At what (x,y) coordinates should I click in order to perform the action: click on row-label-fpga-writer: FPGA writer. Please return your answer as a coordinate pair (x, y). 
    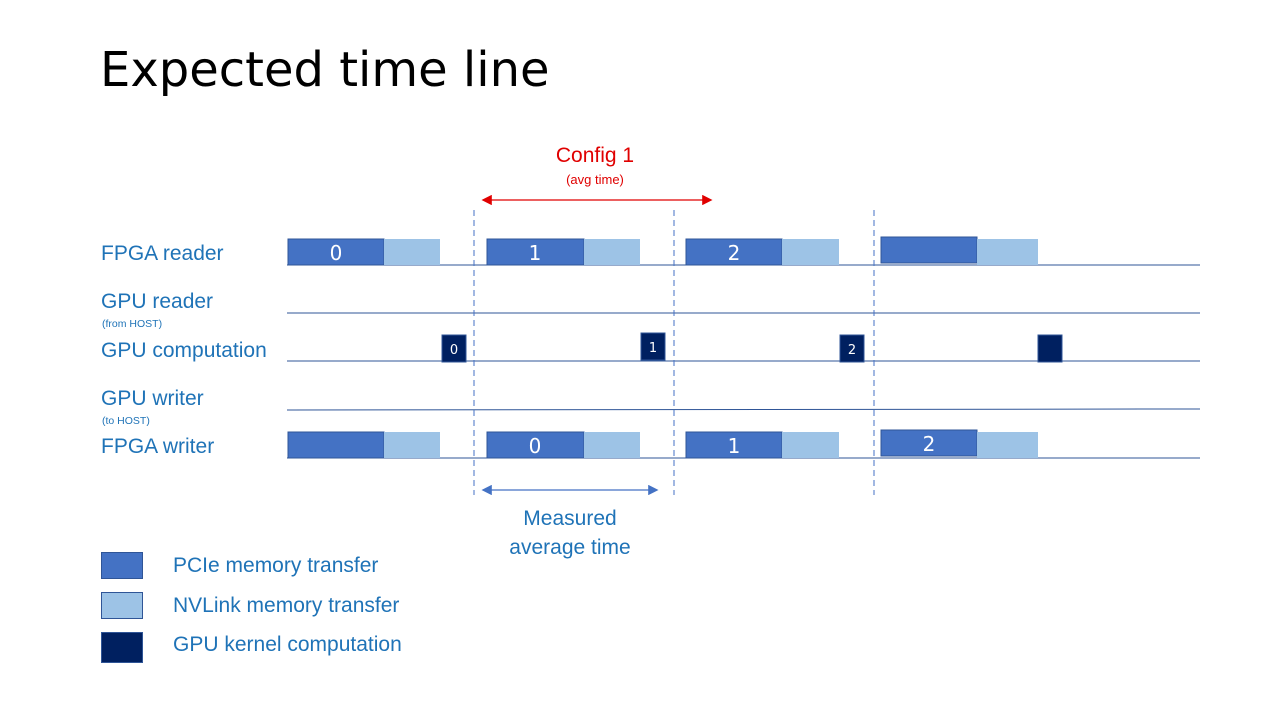
    Looking at the image, I should click on (158, 446).